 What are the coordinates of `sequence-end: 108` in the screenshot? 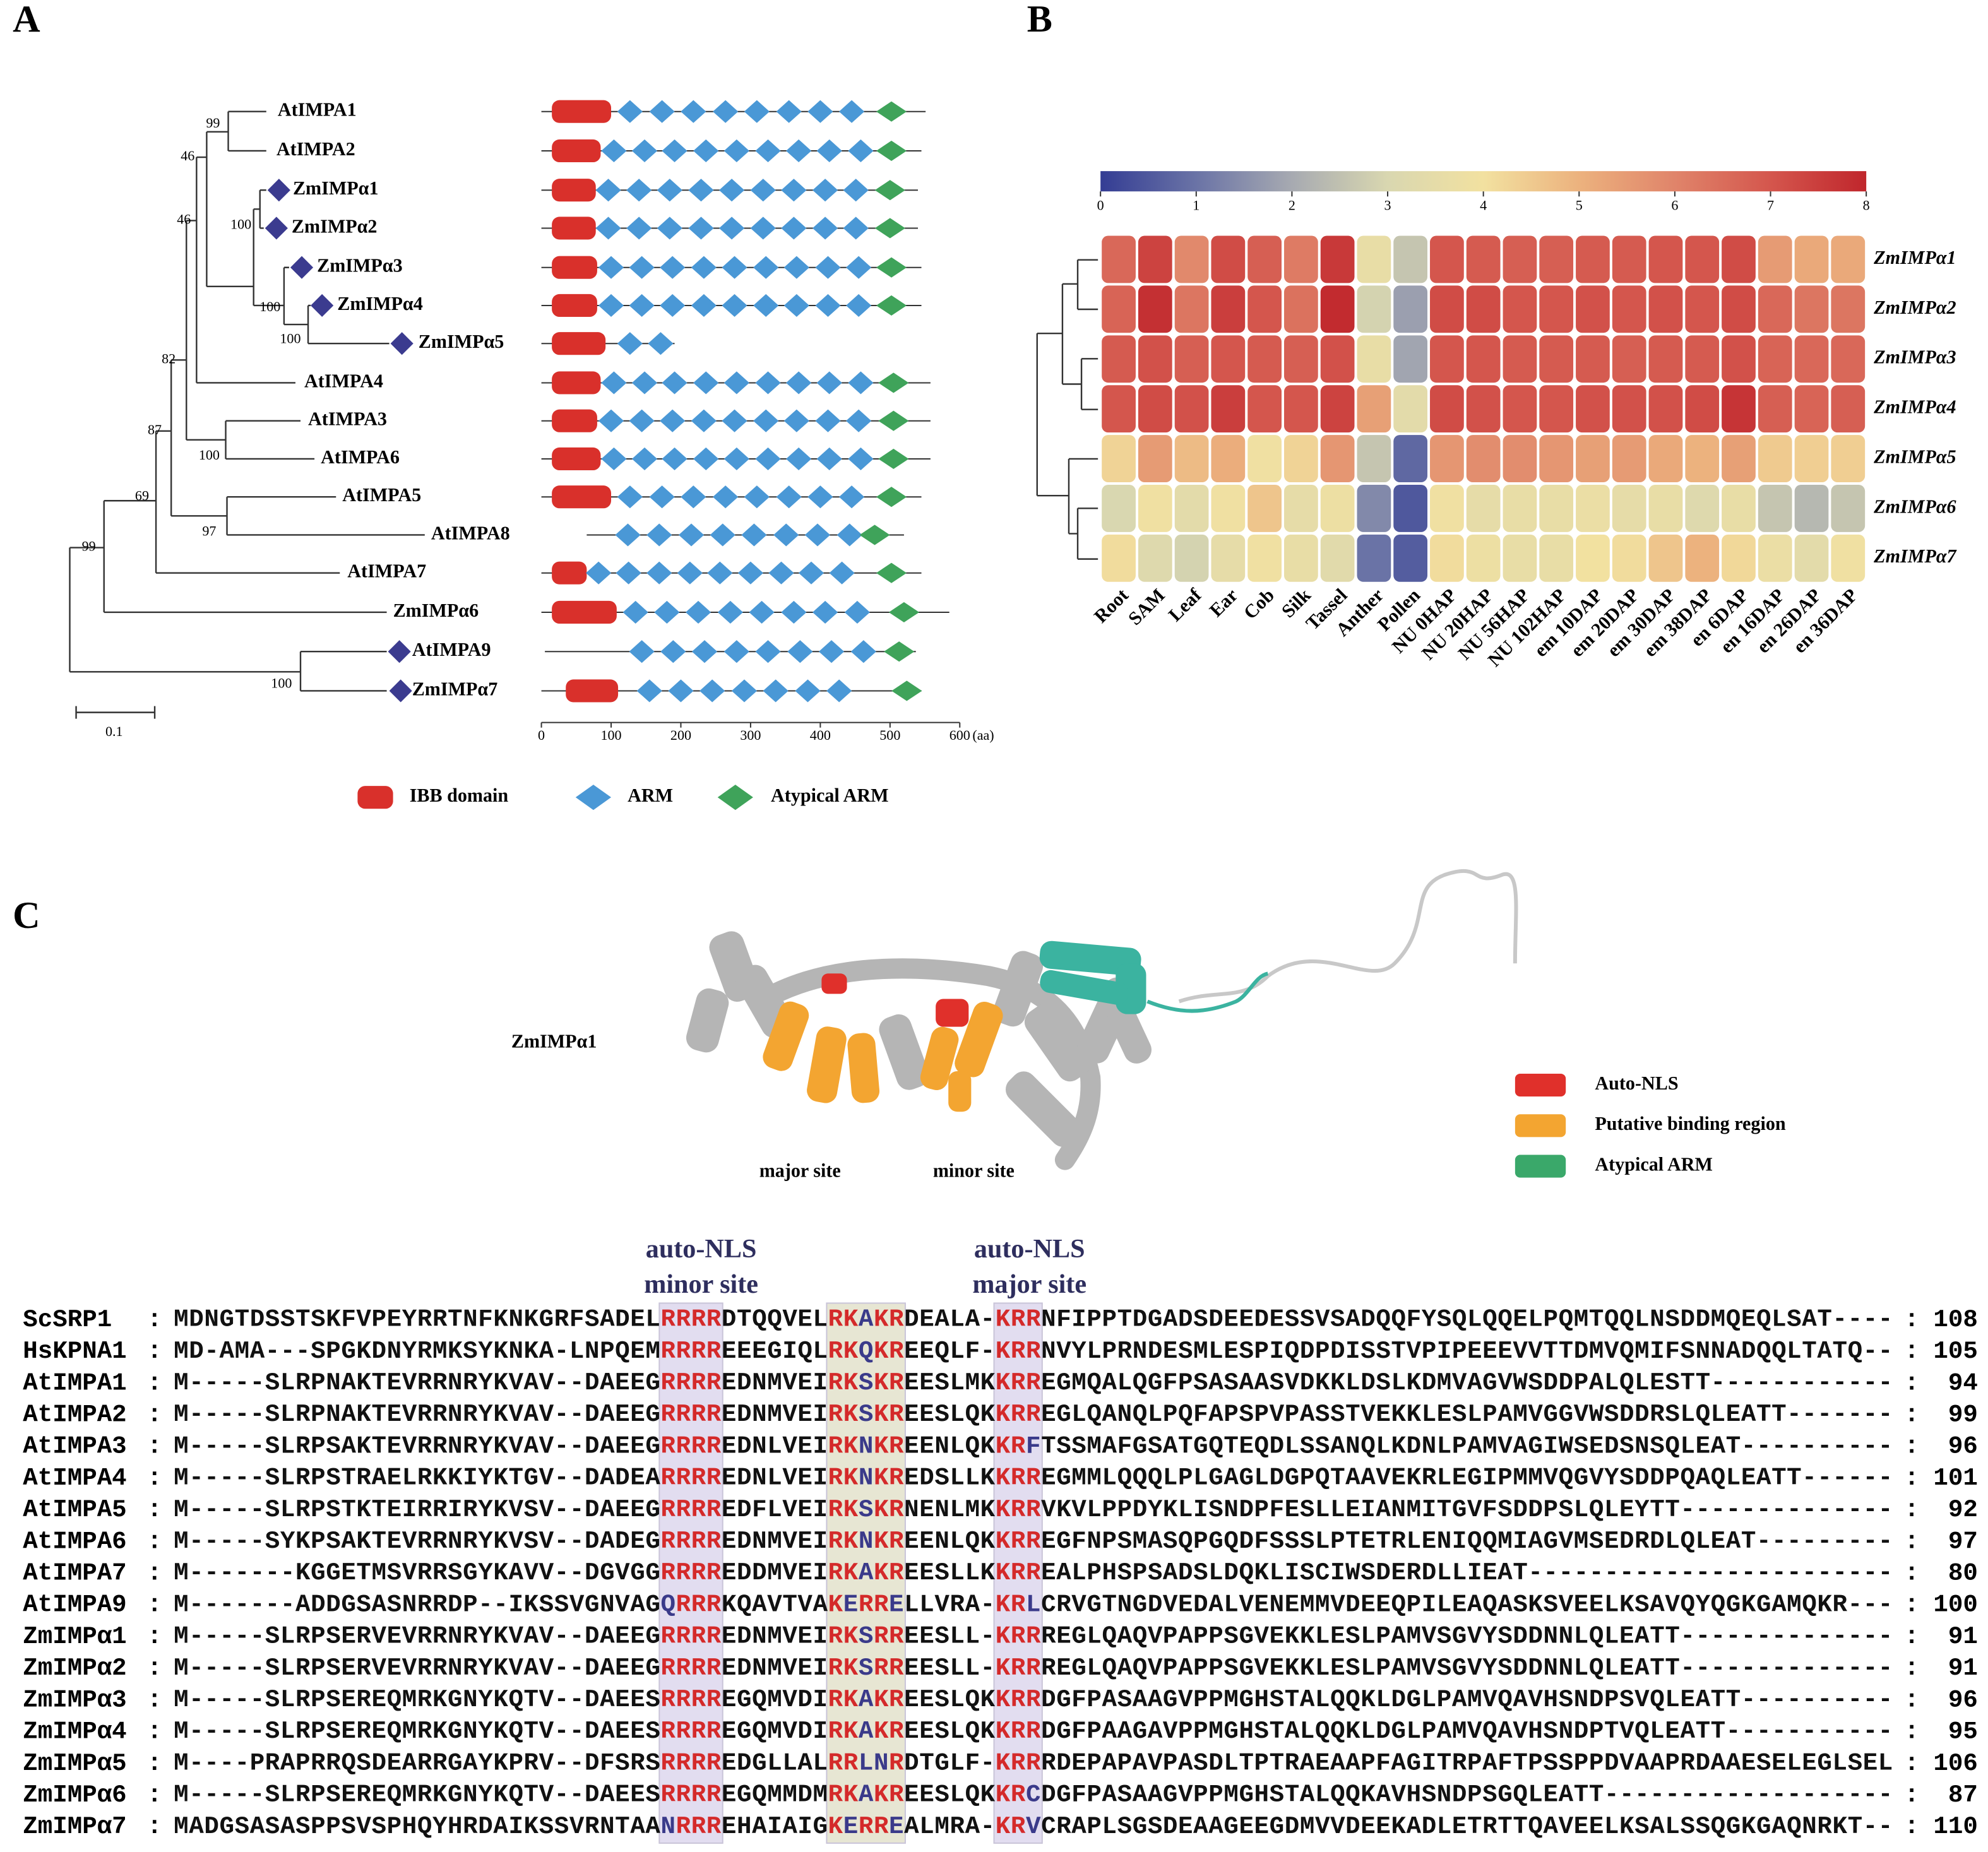 It's located at (1955, 1319).